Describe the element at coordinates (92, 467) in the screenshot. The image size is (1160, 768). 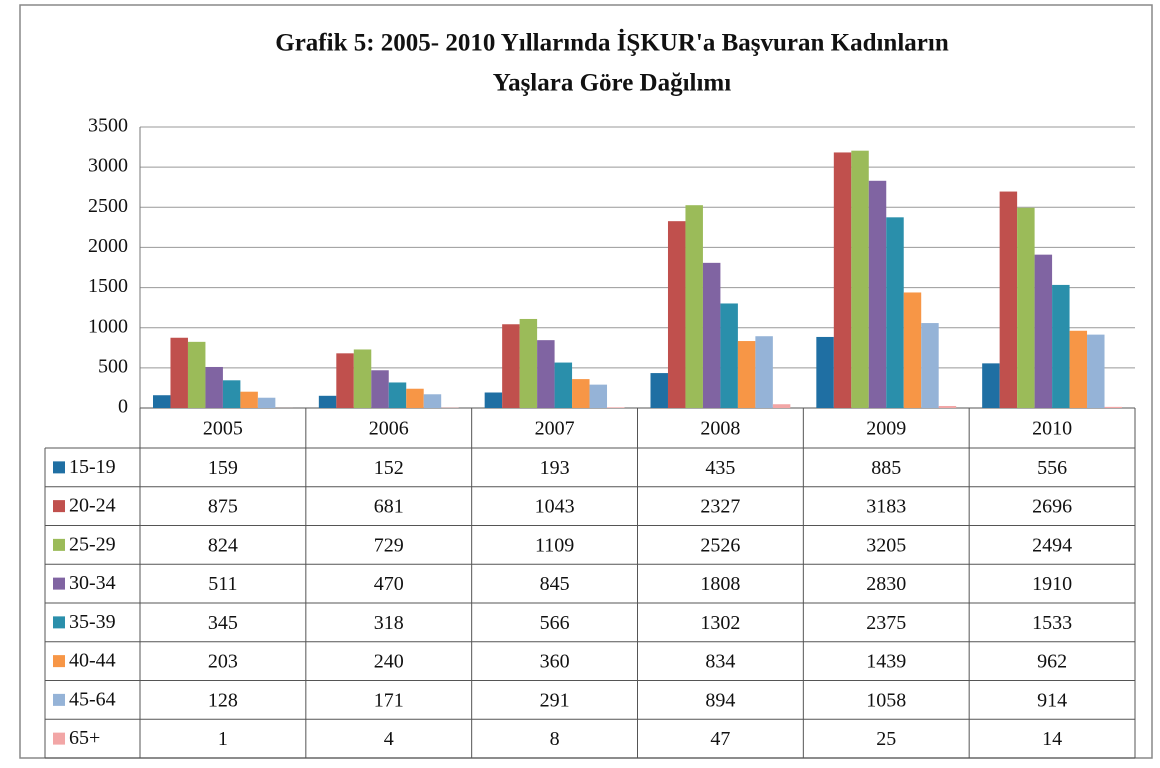
I see `legend-label: 15-19` at that location.